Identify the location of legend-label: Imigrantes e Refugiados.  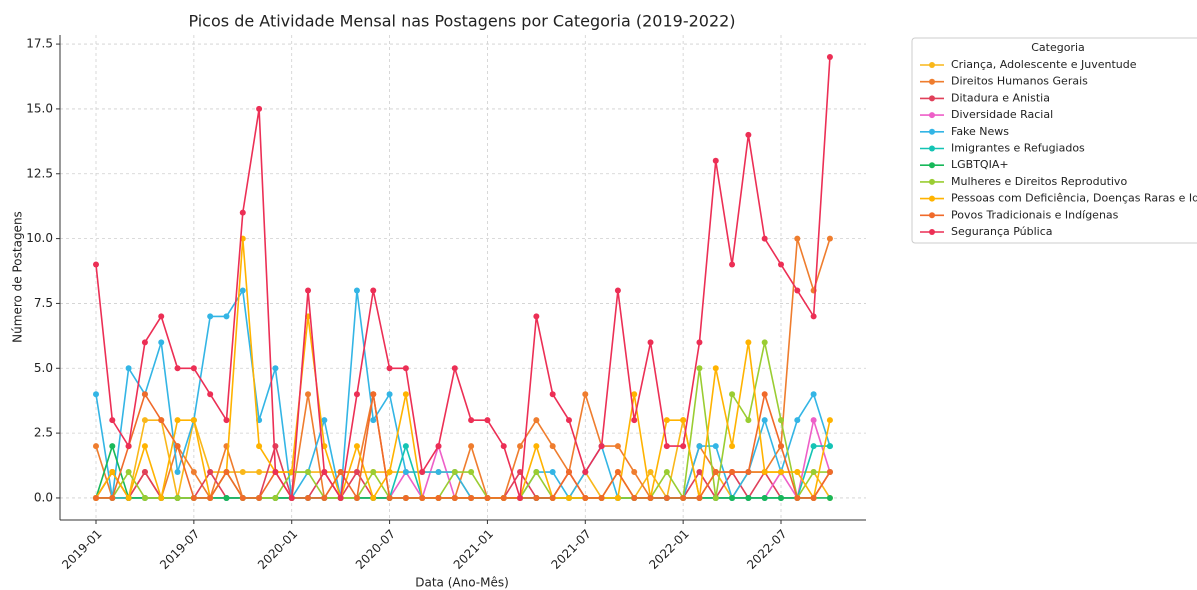
(1018, 148).